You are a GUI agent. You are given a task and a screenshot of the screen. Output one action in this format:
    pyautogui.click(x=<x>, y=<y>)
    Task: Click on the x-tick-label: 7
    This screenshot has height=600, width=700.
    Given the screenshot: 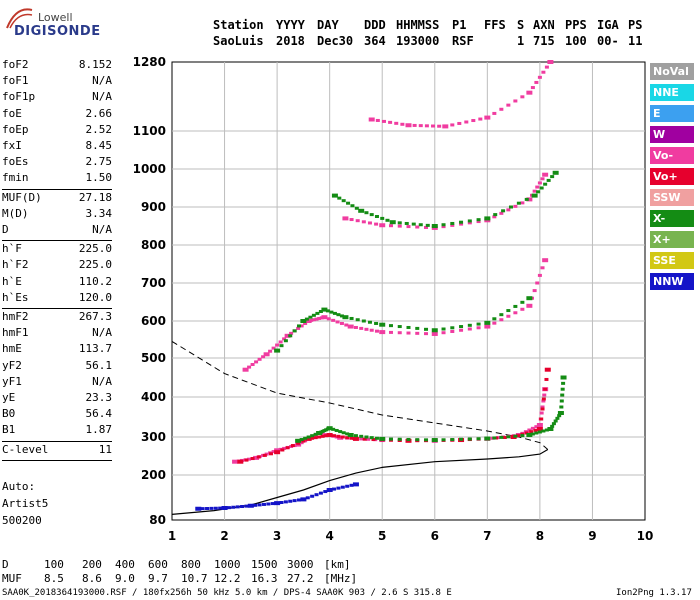 What is the action you would take?
    pyautogui.click(x=487, y=536)
    